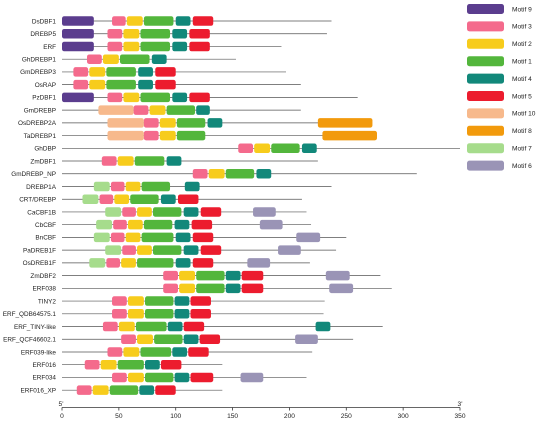 This screenshot has width=550, height=422. What do you see at coordinates (170, 377) in the screenshot?
I see `sequence-row: ERF034` at bounding box center [170, 377].